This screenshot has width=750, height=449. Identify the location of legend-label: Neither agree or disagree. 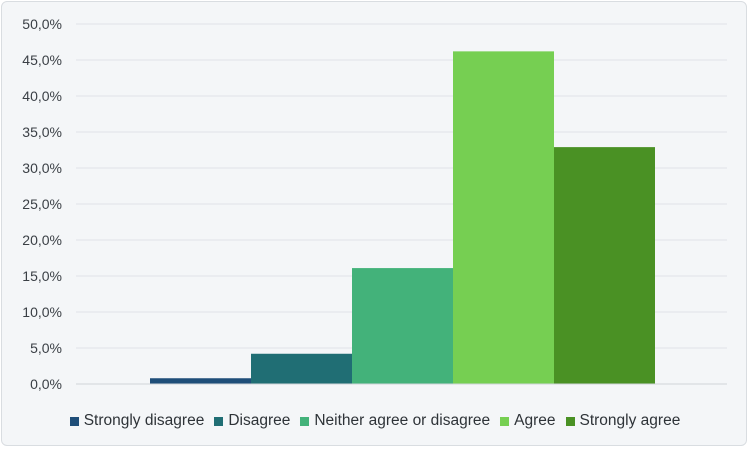
(402, 420).